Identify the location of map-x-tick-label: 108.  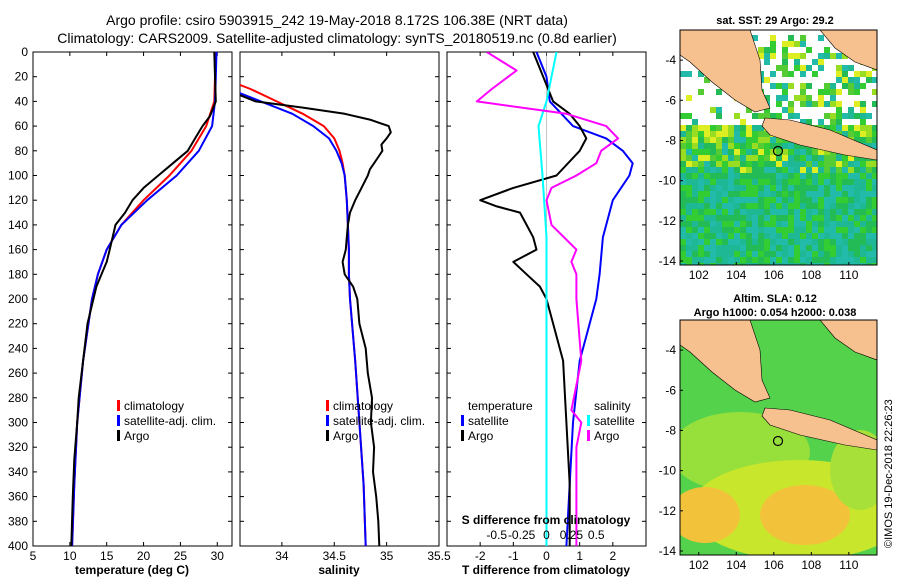
(811, 275).